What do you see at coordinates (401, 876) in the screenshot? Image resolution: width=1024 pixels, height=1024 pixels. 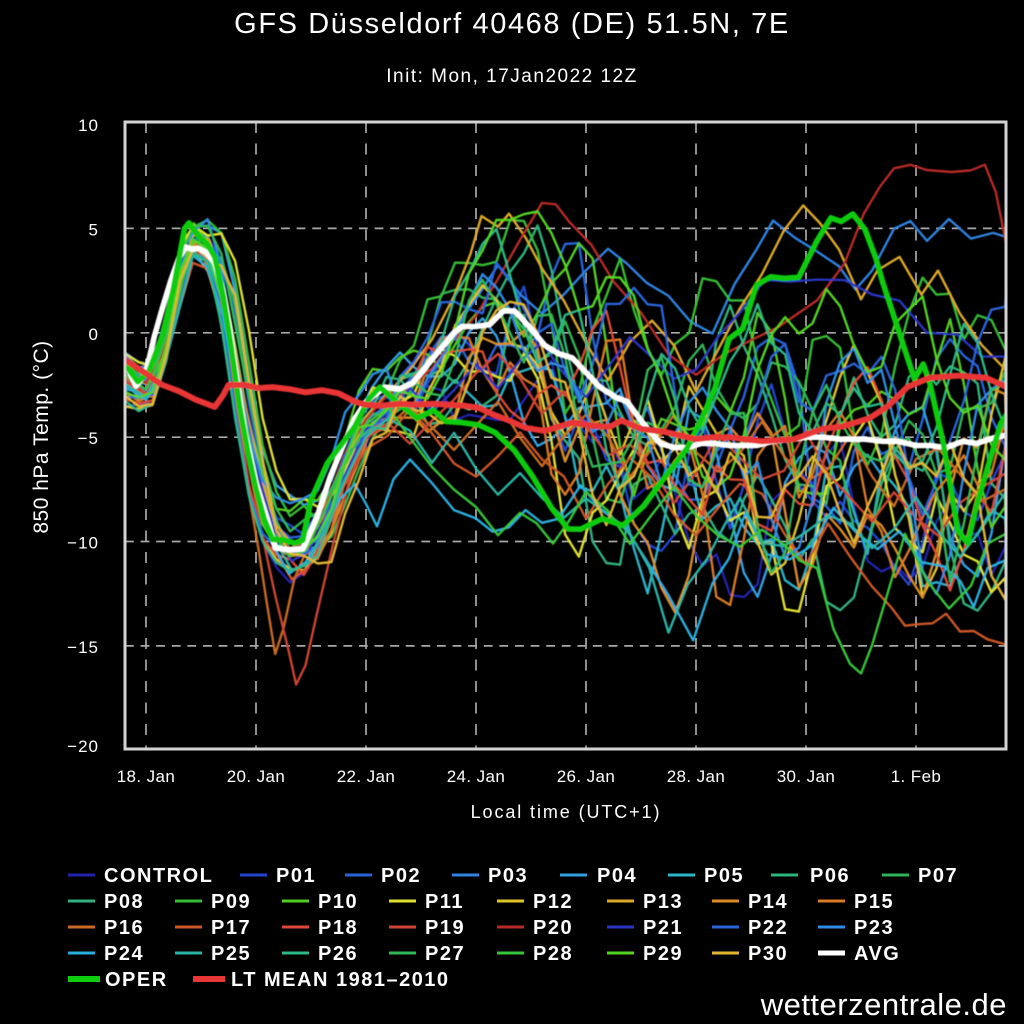 I see `svg-text: P02` at bounding box center [401, 876].